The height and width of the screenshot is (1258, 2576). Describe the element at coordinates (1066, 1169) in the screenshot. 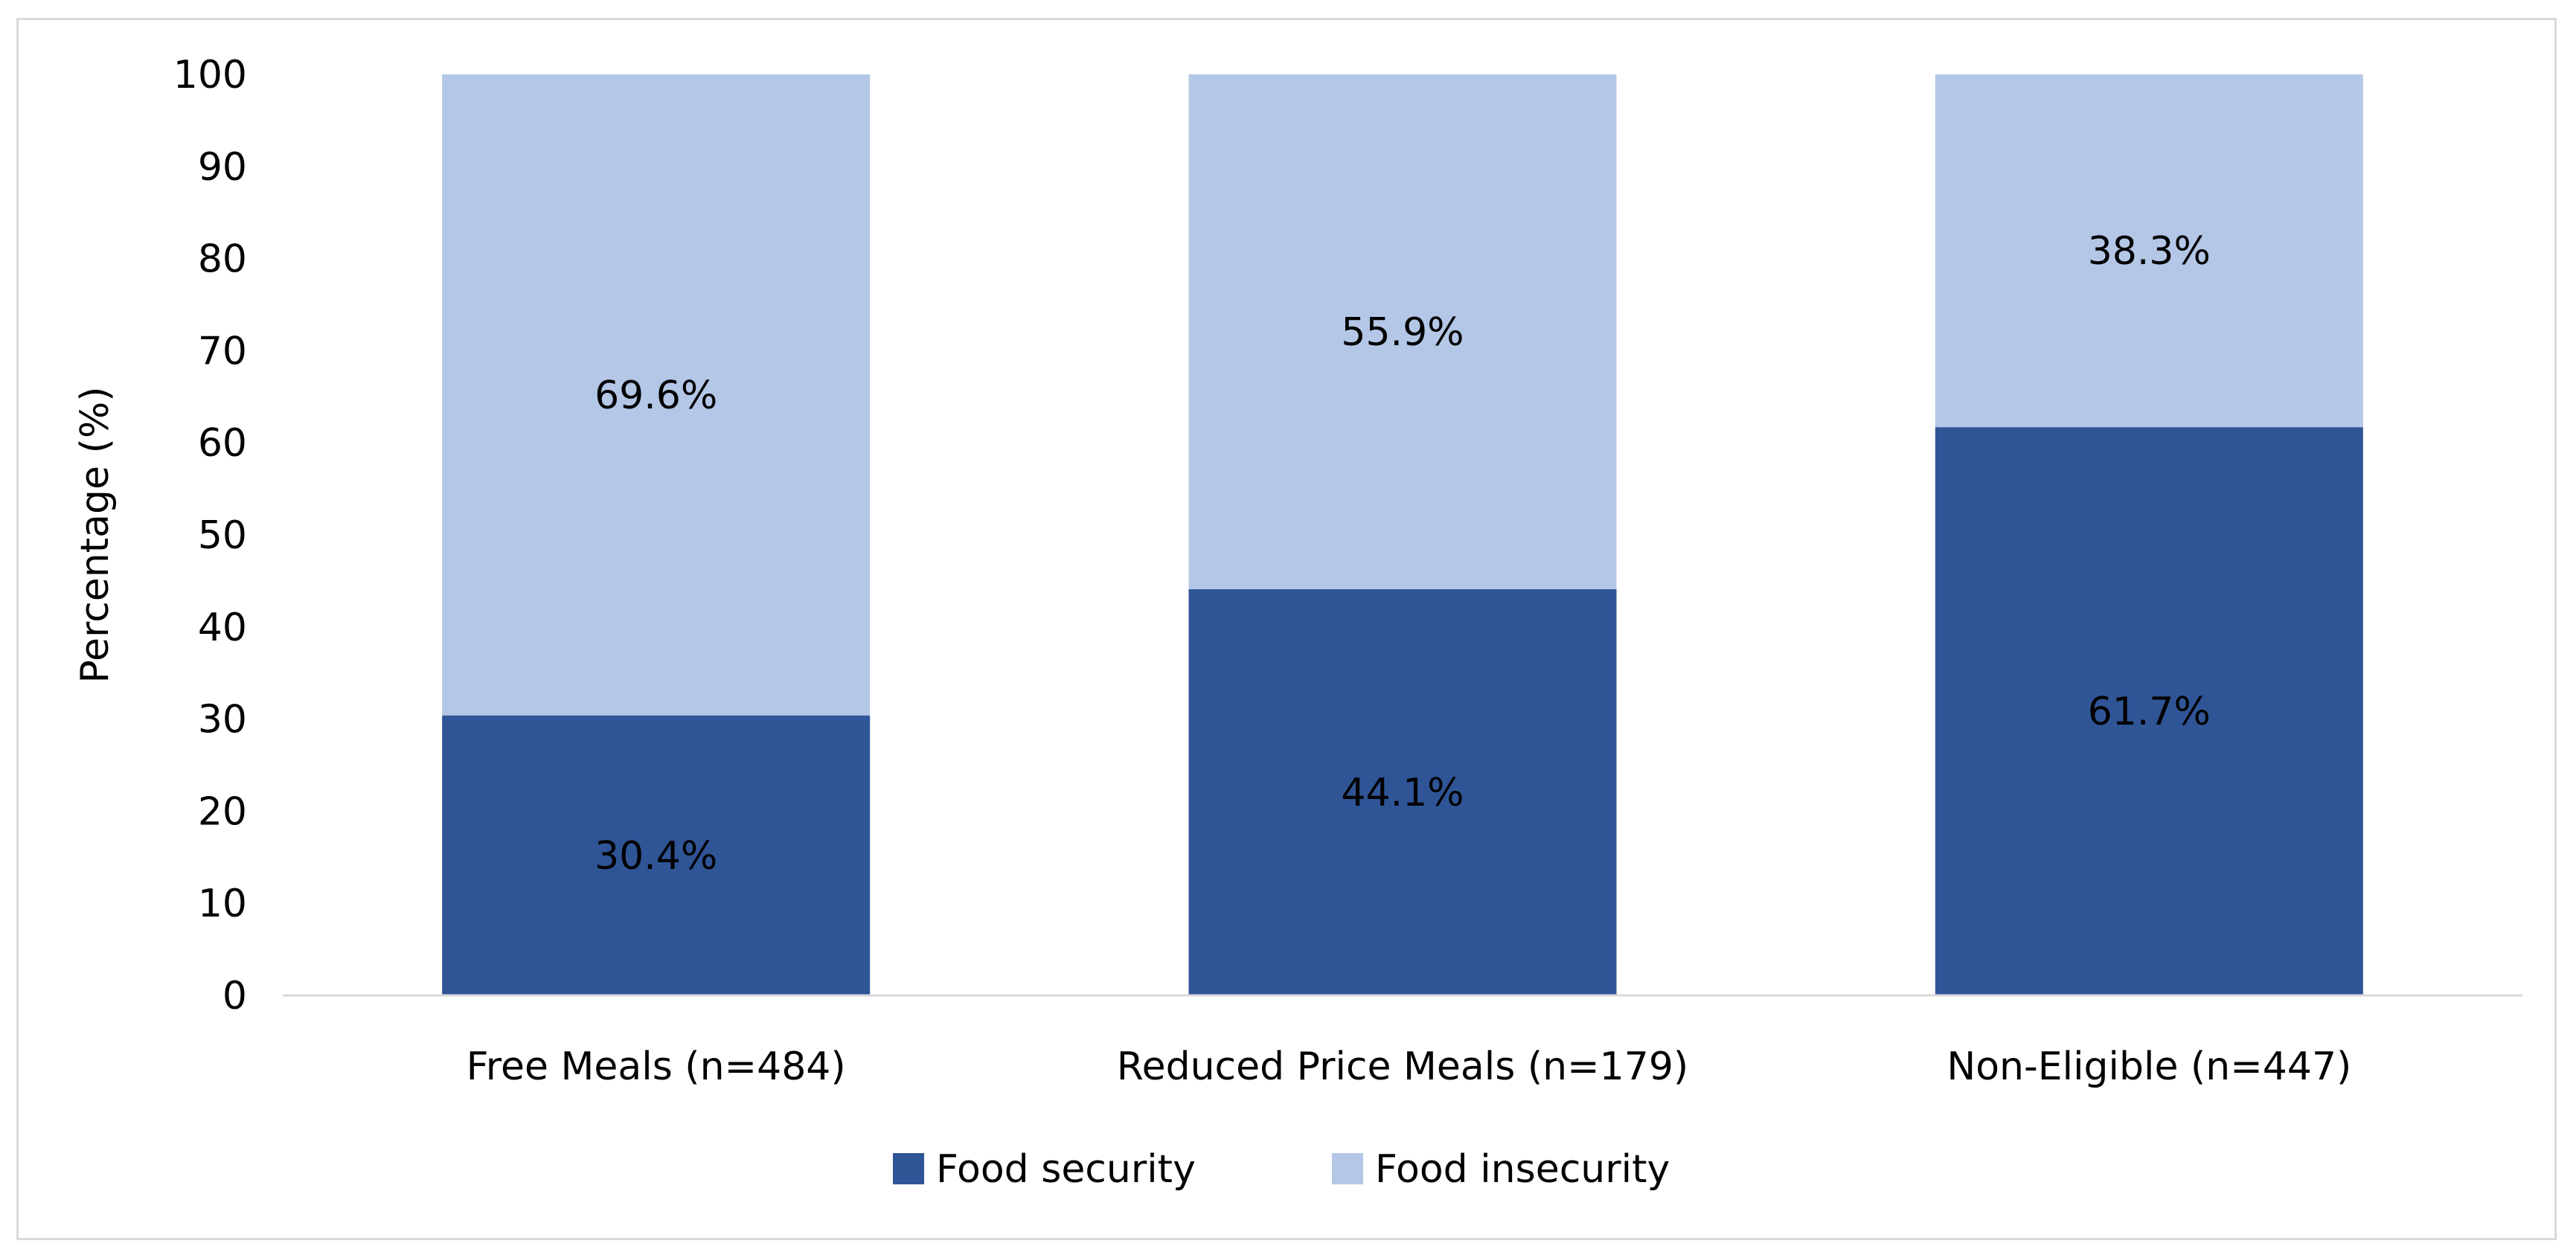

I see `legend-label-food-security: Food security` at that location.